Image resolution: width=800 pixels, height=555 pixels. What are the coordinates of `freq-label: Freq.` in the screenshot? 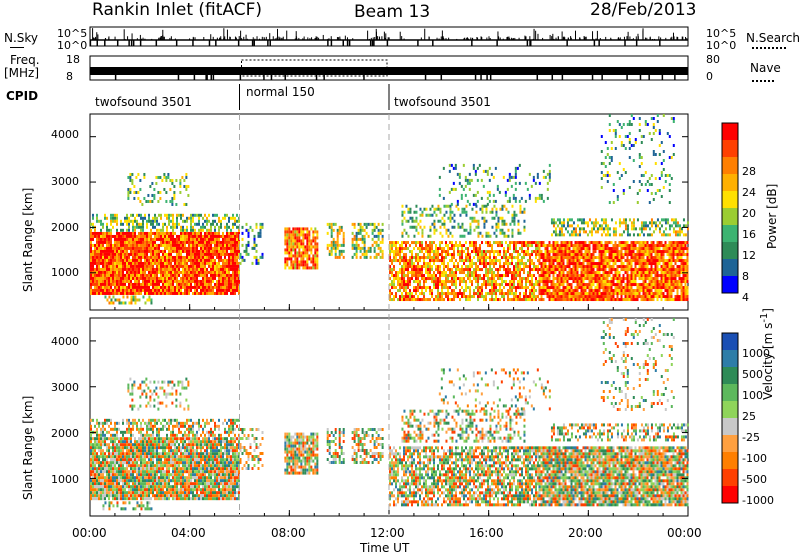 It's located at (25, 60).